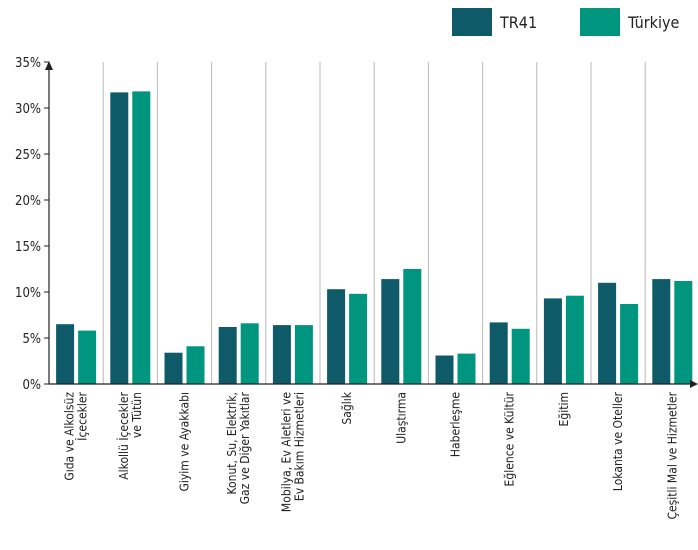  Describe the element at coordinates (412, 326) in the screenshot. I see `bar-türkiye-6` at that location.